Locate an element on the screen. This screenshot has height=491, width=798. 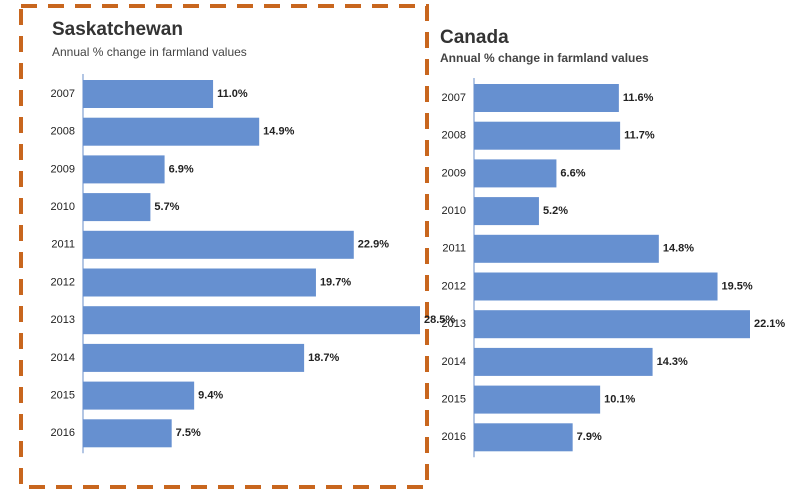
value-label: 7.9% is located at coordinates (589, 437).